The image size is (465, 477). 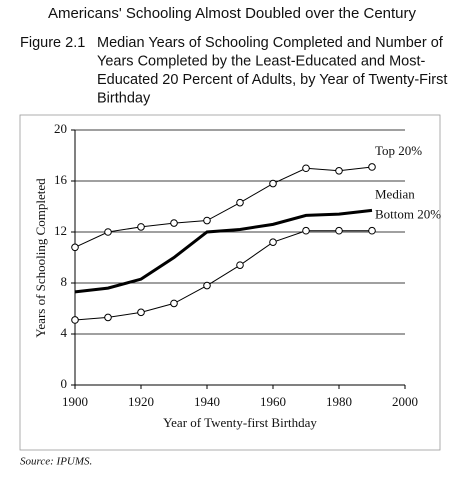 I want to click on caption-line: Birthday, so click(x=124, y=98).